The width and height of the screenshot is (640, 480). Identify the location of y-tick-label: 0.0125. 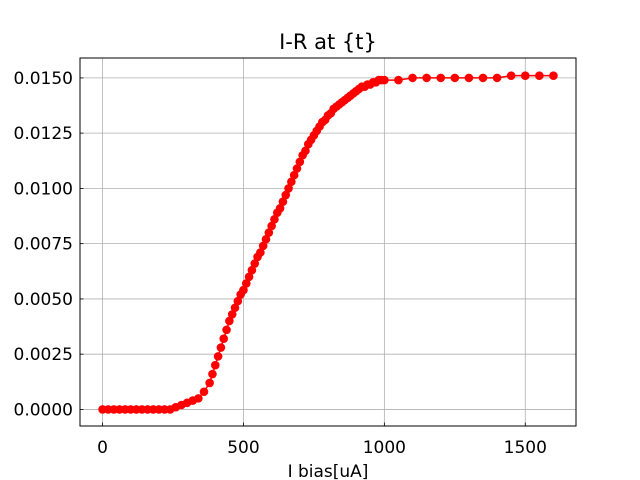
(43, 134).